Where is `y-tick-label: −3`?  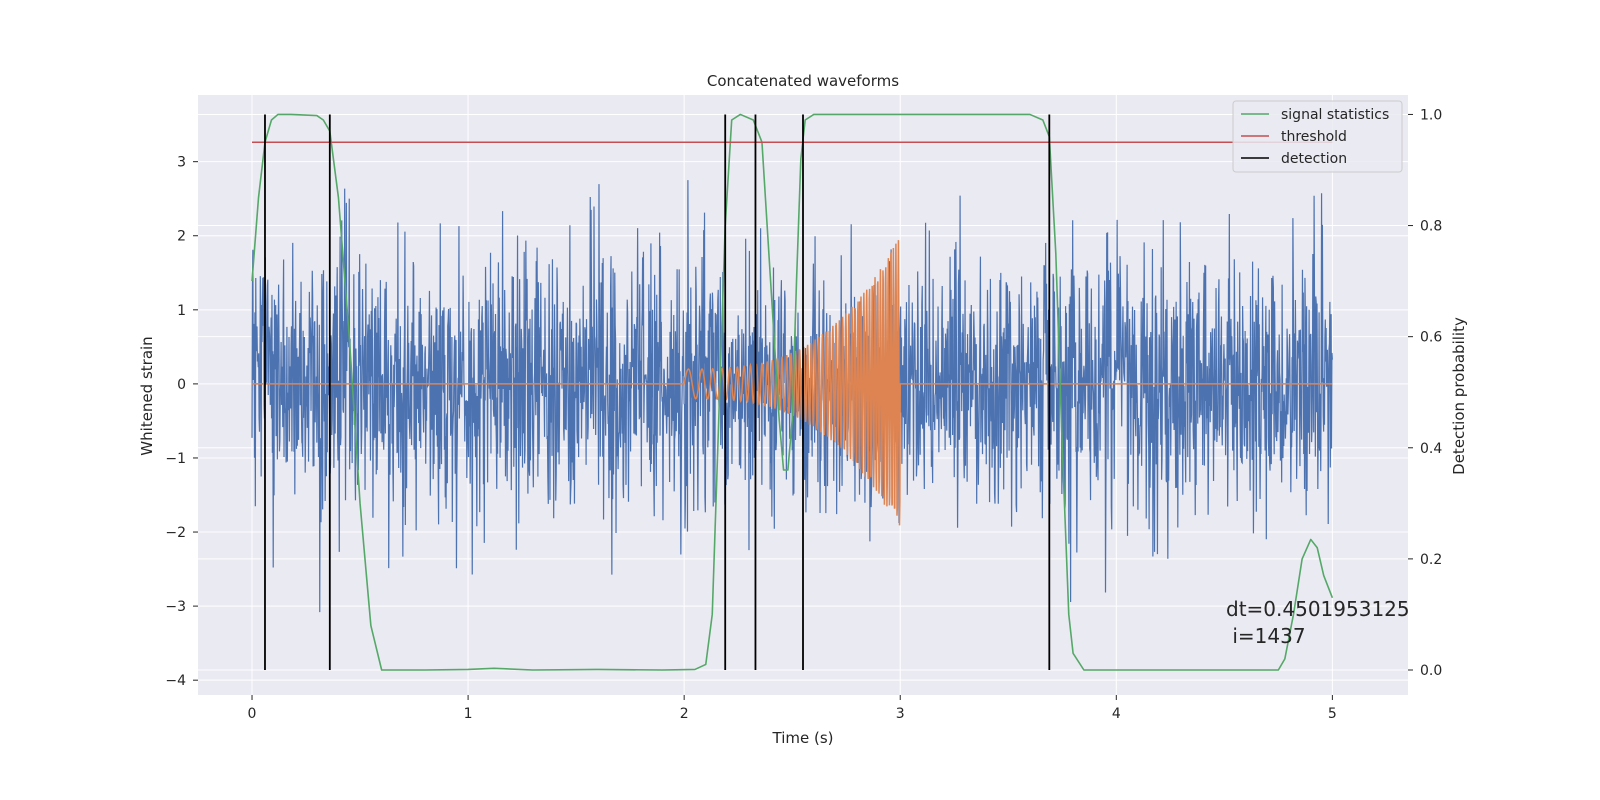 y-tick-label: −3 is located at coordinates (175, 607).